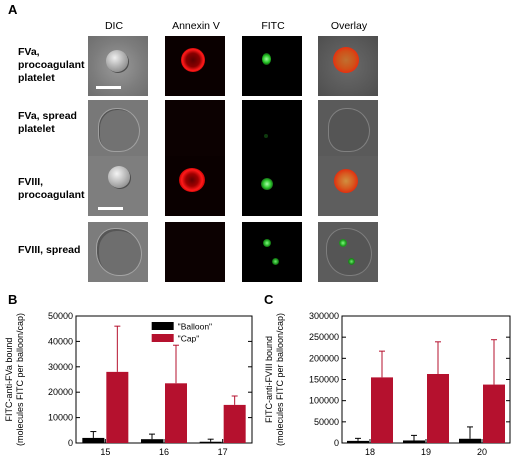 This screenshot has width=520, height=466. Describe the element at coordinates (51, 65) in the screenshot. I see `row-label-fva-procoagulant: FVa, procoagulant platelet` at that location.